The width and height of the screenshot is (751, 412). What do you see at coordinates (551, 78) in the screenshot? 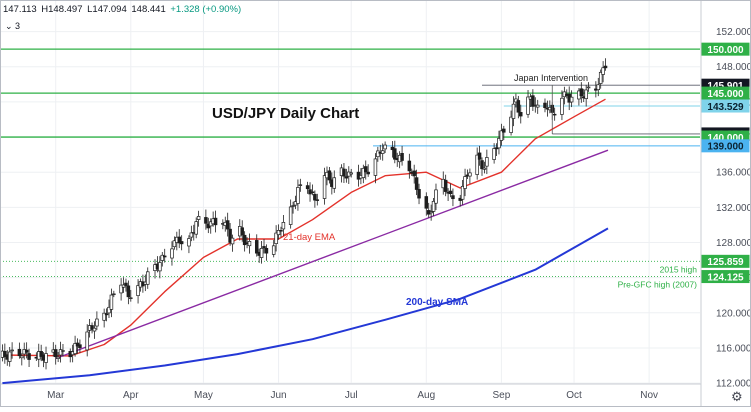
I see `intervention-note: Japan Intervention` at bounding box center [551, 78].